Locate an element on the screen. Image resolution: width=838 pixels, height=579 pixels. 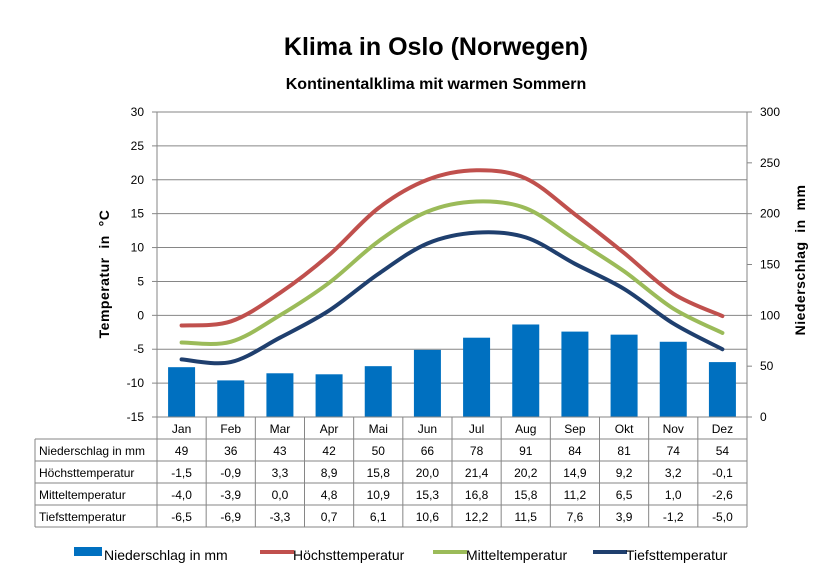
min-temperature-row-value: -6,5 is located at coordinates (181, 517).